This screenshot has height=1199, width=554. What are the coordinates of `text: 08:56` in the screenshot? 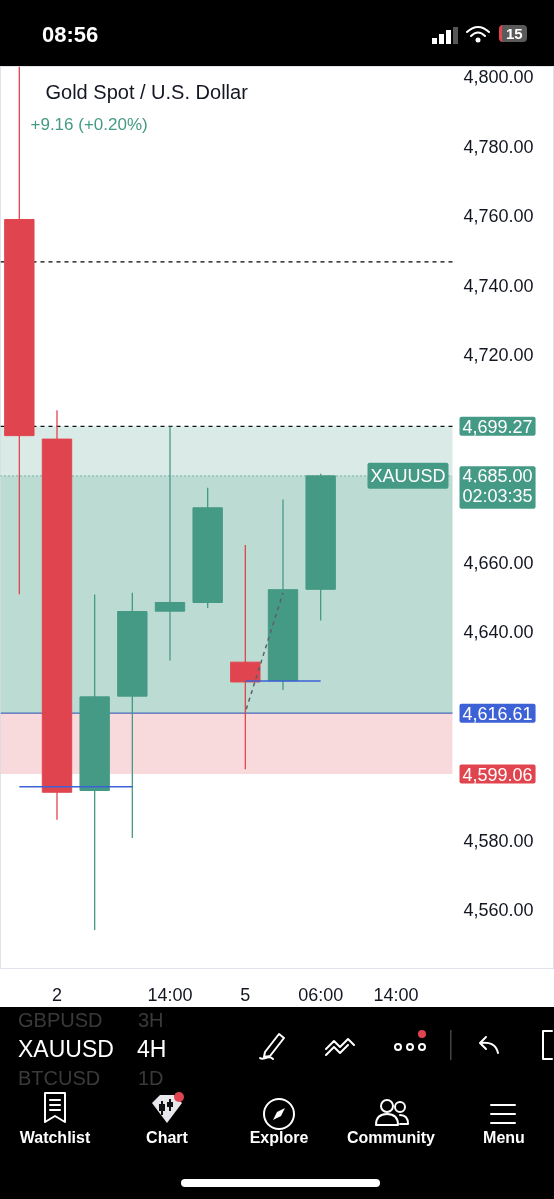 It's located at (70, 35).